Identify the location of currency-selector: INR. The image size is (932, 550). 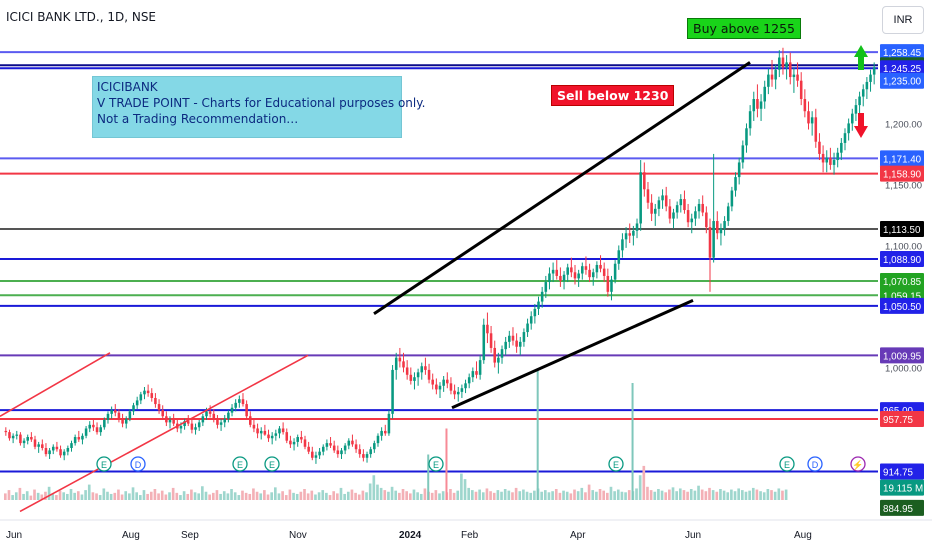
(903, 20).